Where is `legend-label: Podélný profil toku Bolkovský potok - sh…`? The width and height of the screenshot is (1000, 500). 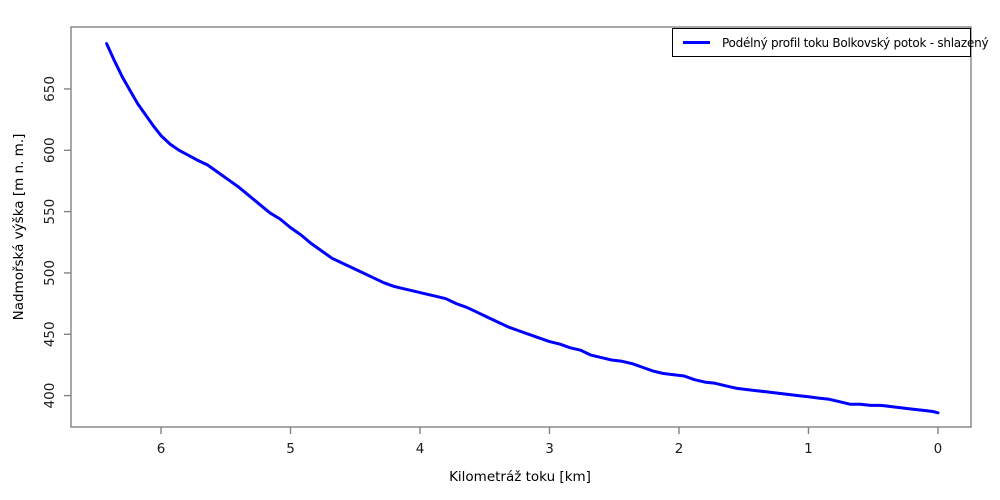
legend-label: Podélný profil toku Bolkovský potok - sh… is located at coordinates (855, 42).